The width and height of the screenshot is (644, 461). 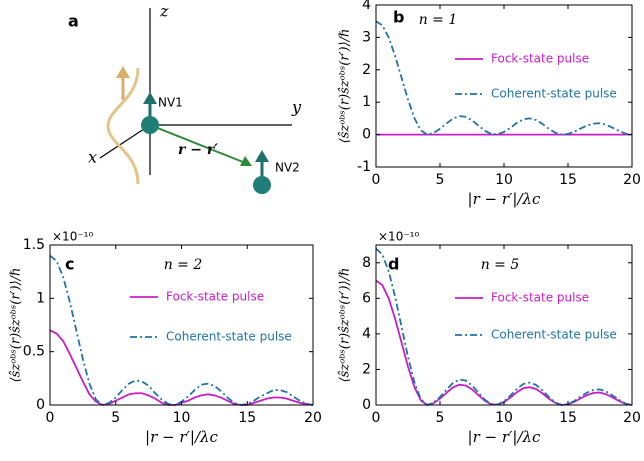 I want to click on nv1-label: NV1, so click(x=170, y=103).